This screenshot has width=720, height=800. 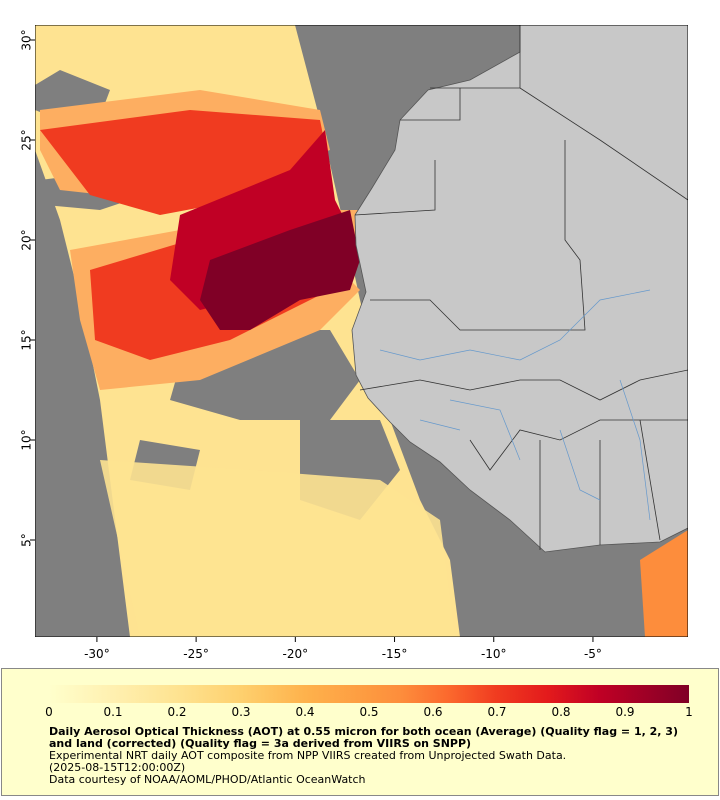 What do you see at coordinates (27, 540) in the screenshot?
I see `y-tick-label: 5°` at bounding box center [27, 540].